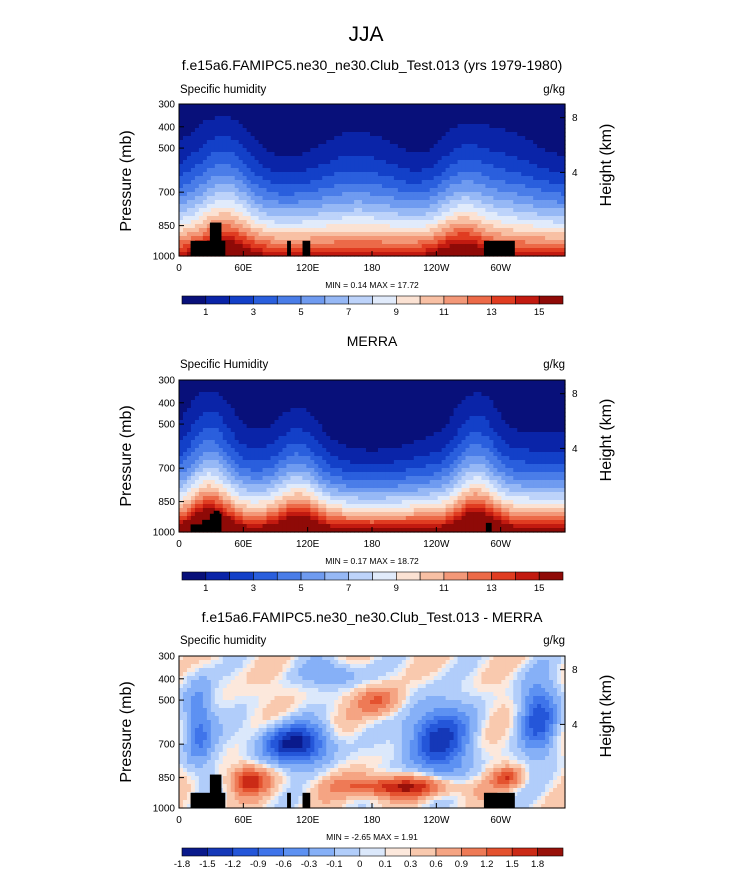  I want to click on y-right-tick-label: 4, so click(575, 173).